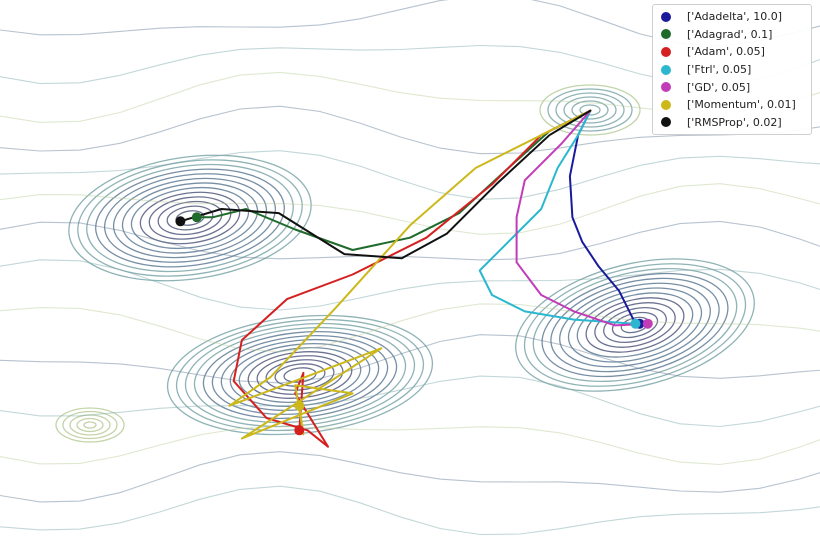 The width and height of the screenshot is (820, 545). I want to click on series-line-adagrad, so click(393, 180).